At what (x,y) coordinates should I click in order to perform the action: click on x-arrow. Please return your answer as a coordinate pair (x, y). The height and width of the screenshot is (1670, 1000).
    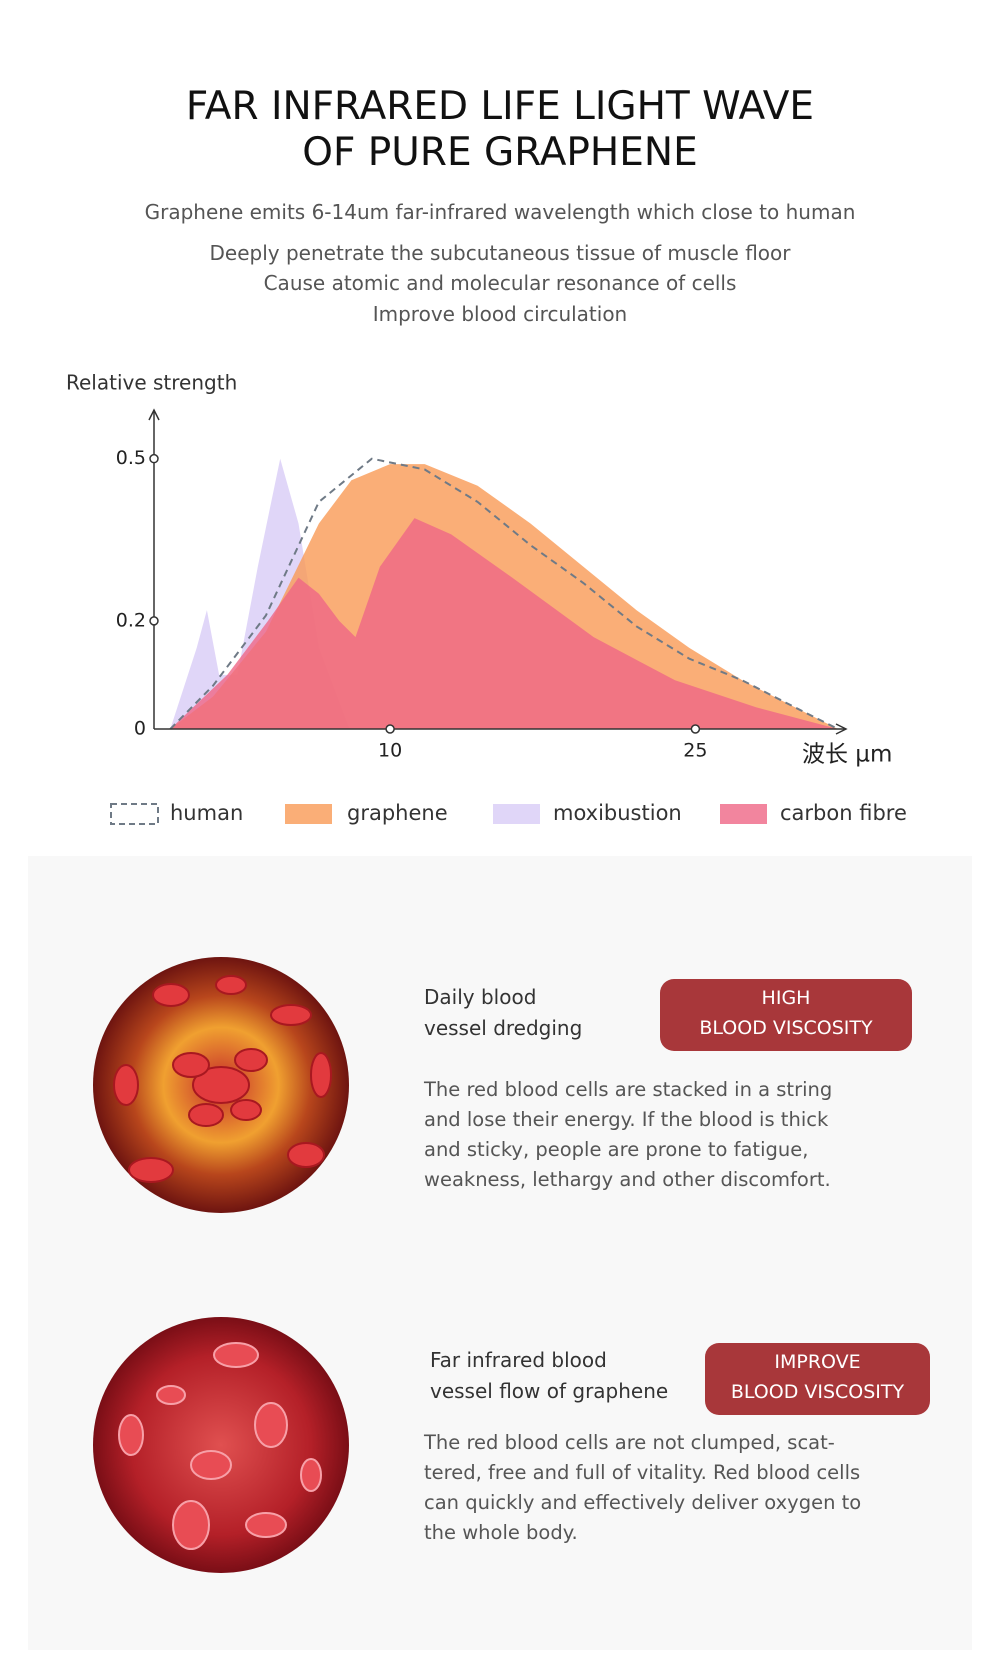
    Looking at the image, I should click on (841, 729).